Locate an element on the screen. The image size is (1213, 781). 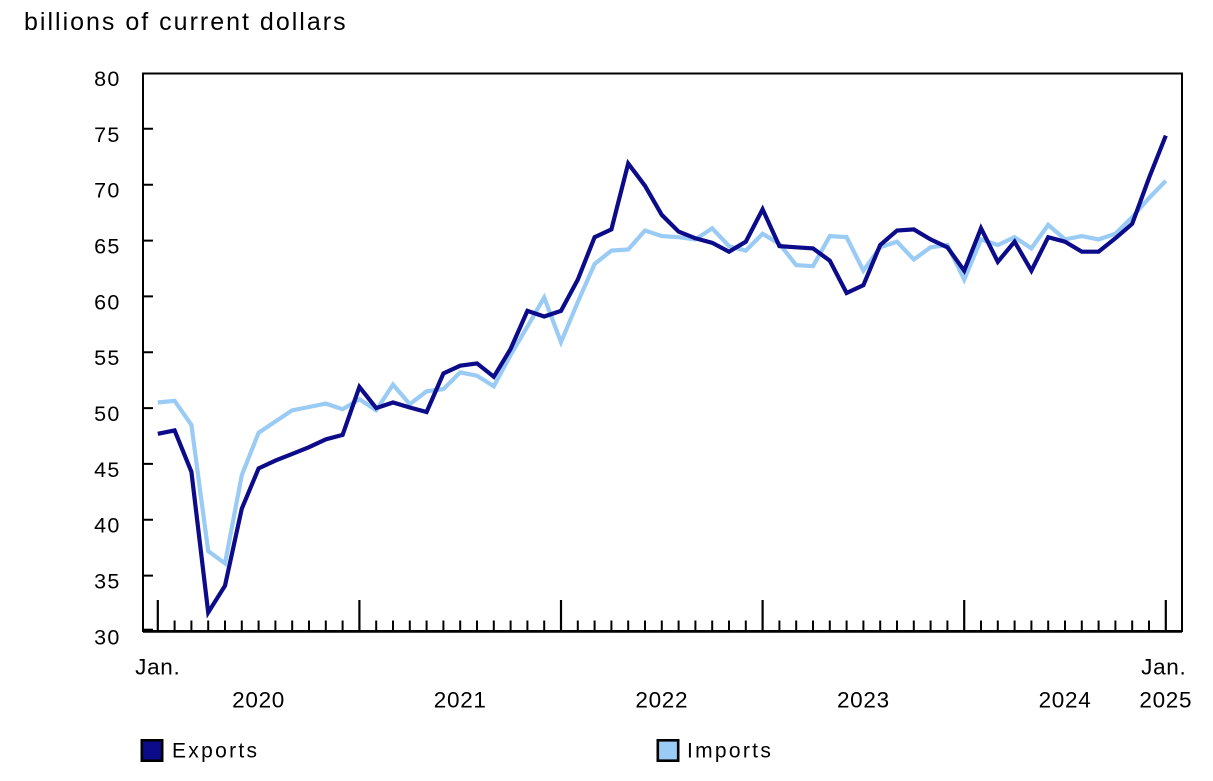
svg-text: 35 is located at coordinates (107, 582).